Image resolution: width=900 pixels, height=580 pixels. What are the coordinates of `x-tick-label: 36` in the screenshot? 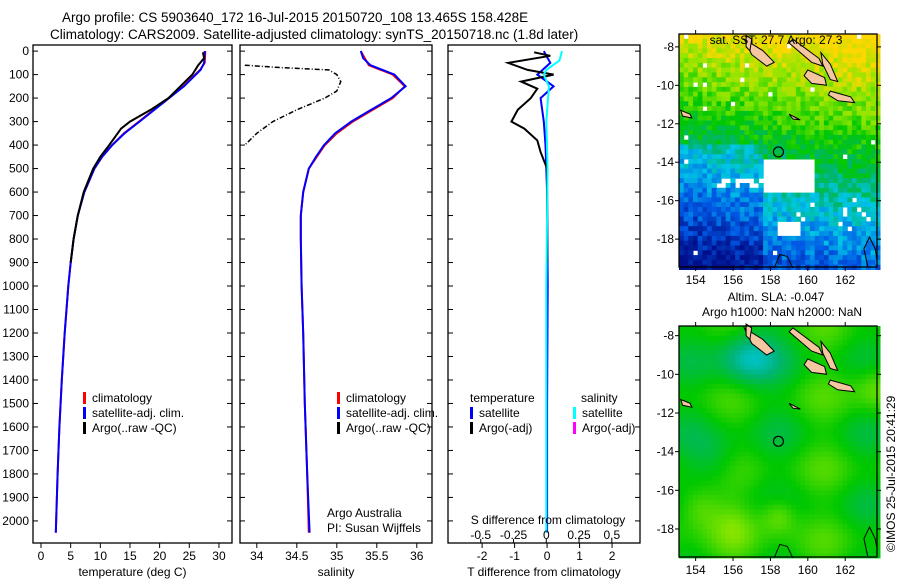 It's located at (417, 556).